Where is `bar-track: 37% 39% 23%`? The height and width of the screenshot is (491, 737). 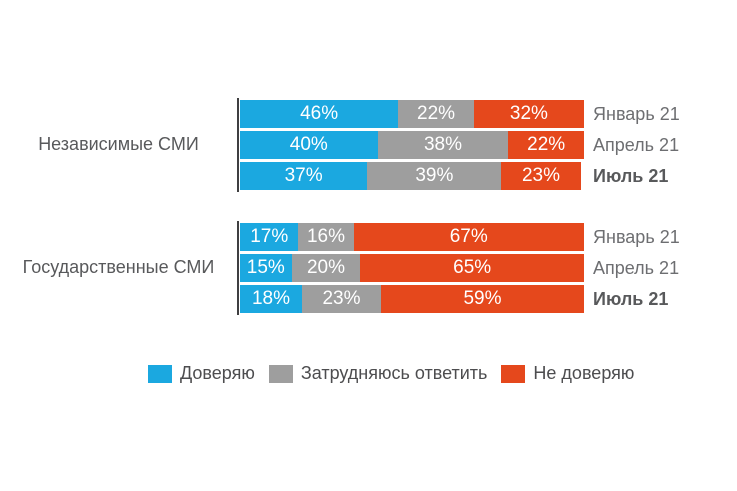
bar-track: 37% 39% 23% is located at coordinates (412, 176).